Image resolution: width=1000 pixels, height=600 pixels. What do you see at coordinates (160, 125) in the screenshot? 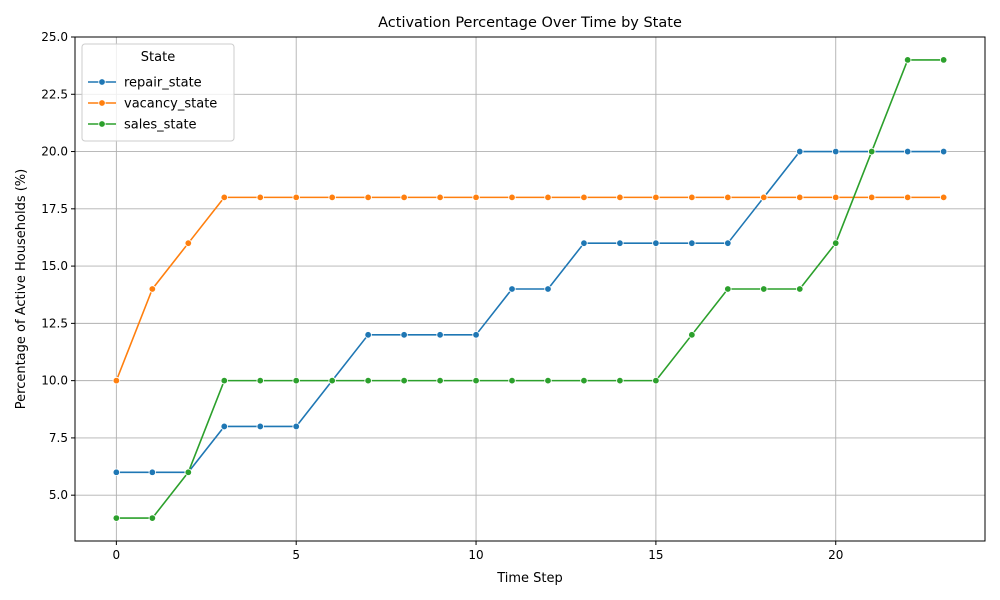
I see `legend-label: sales_state` at bounding box center [160, 125].